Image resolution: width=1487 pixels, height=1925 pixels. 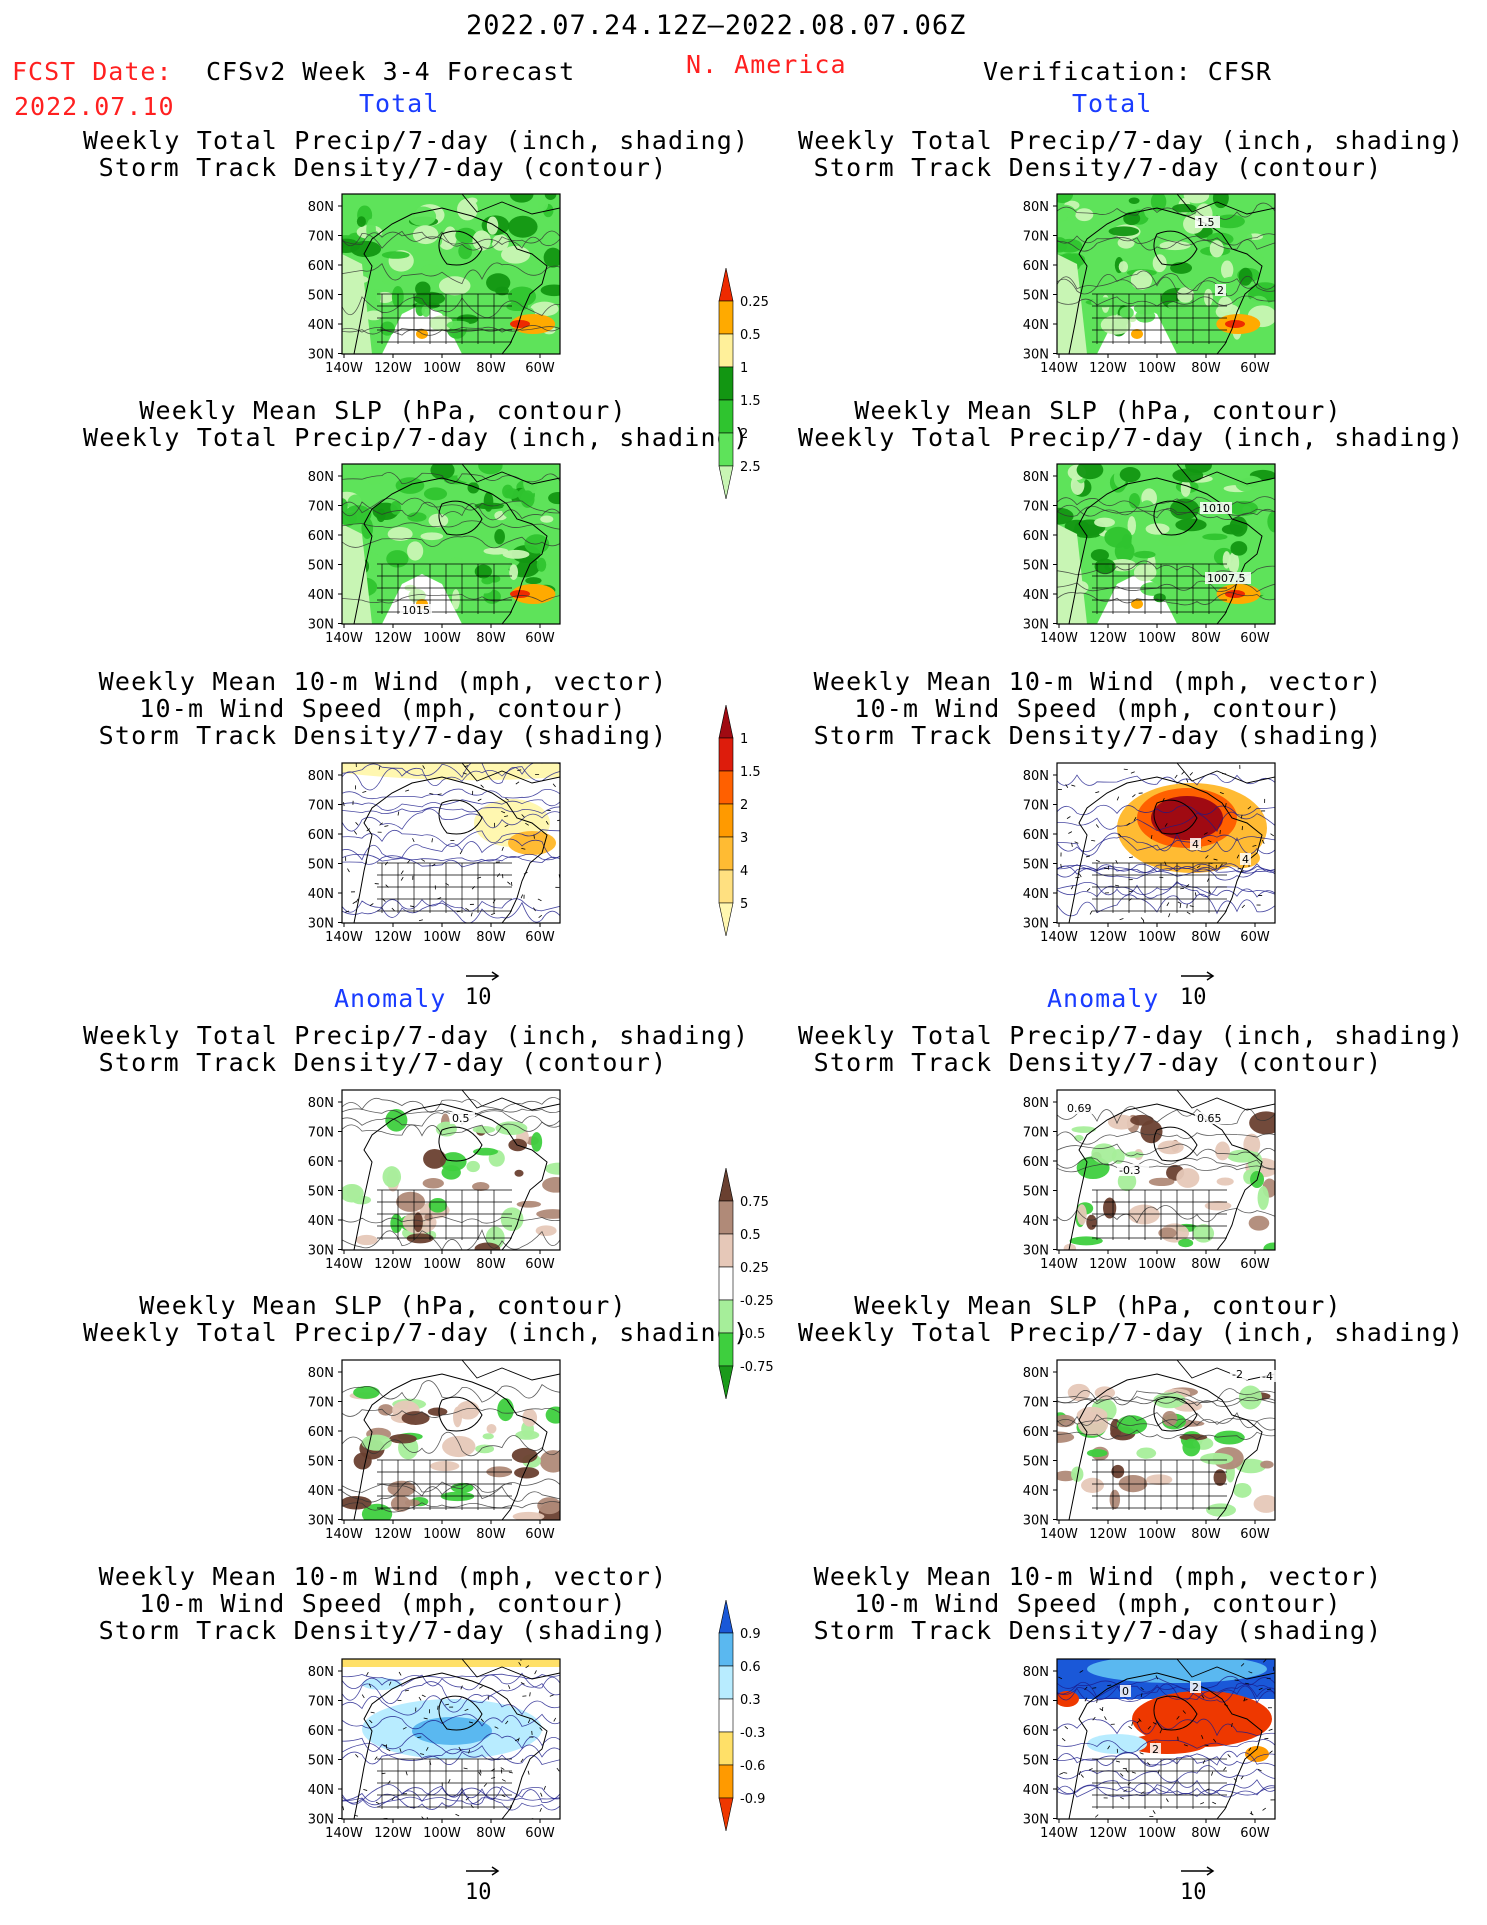 I want to click on colorbar-tick-label: 0.25, so click(x=754, y=1268).